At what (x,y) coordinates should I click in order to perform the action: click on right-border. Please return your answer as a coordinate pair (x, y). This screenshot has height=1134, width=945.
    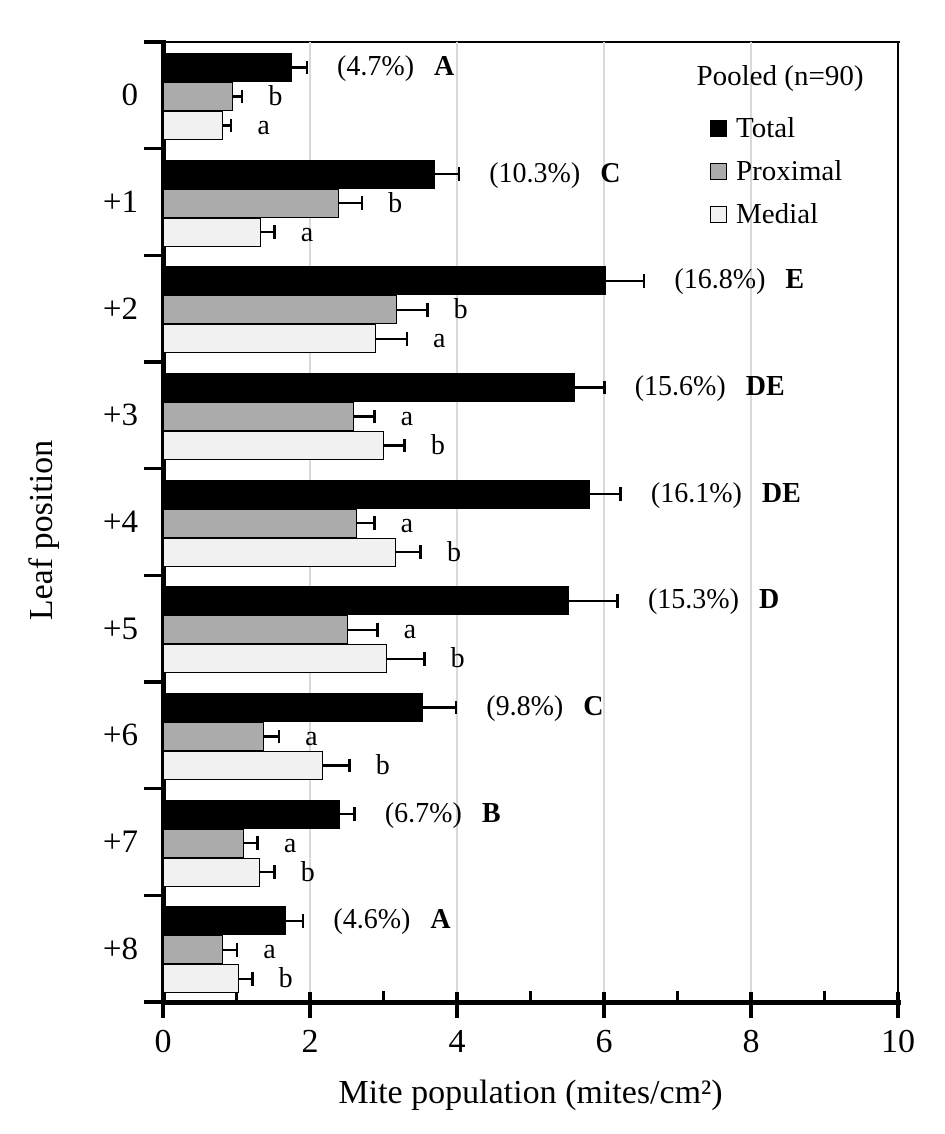
    Looking at the image, I should click on (898, 522).